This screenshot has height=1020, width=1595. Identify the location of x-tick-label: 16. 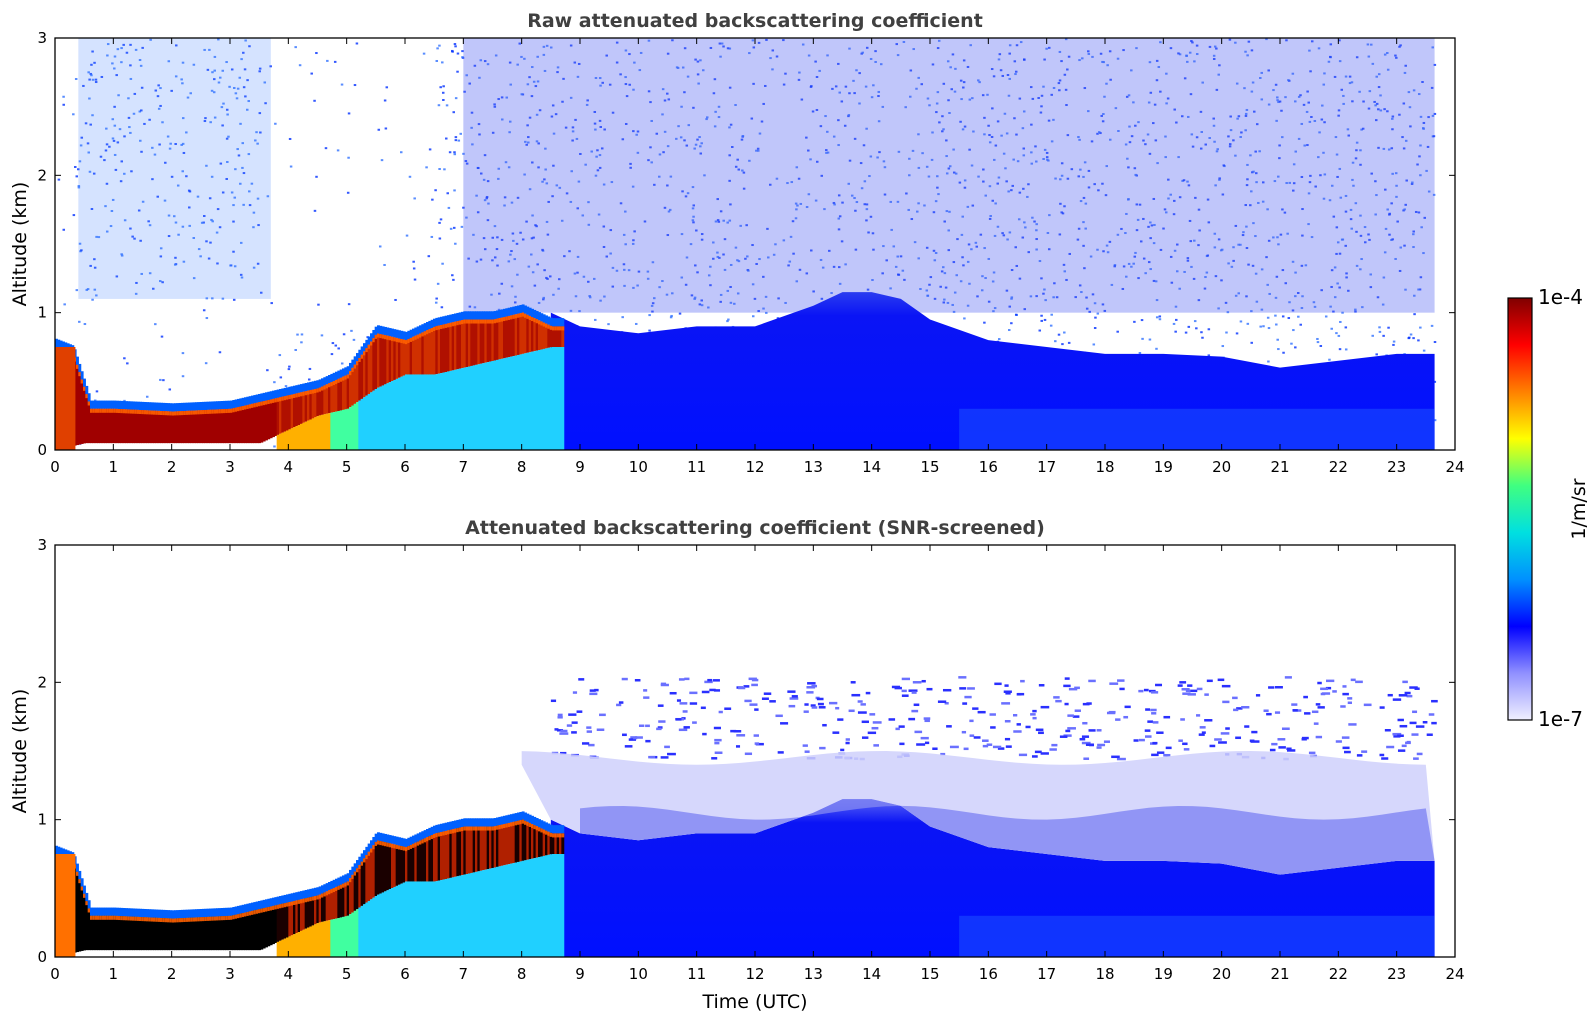
(988, 974).